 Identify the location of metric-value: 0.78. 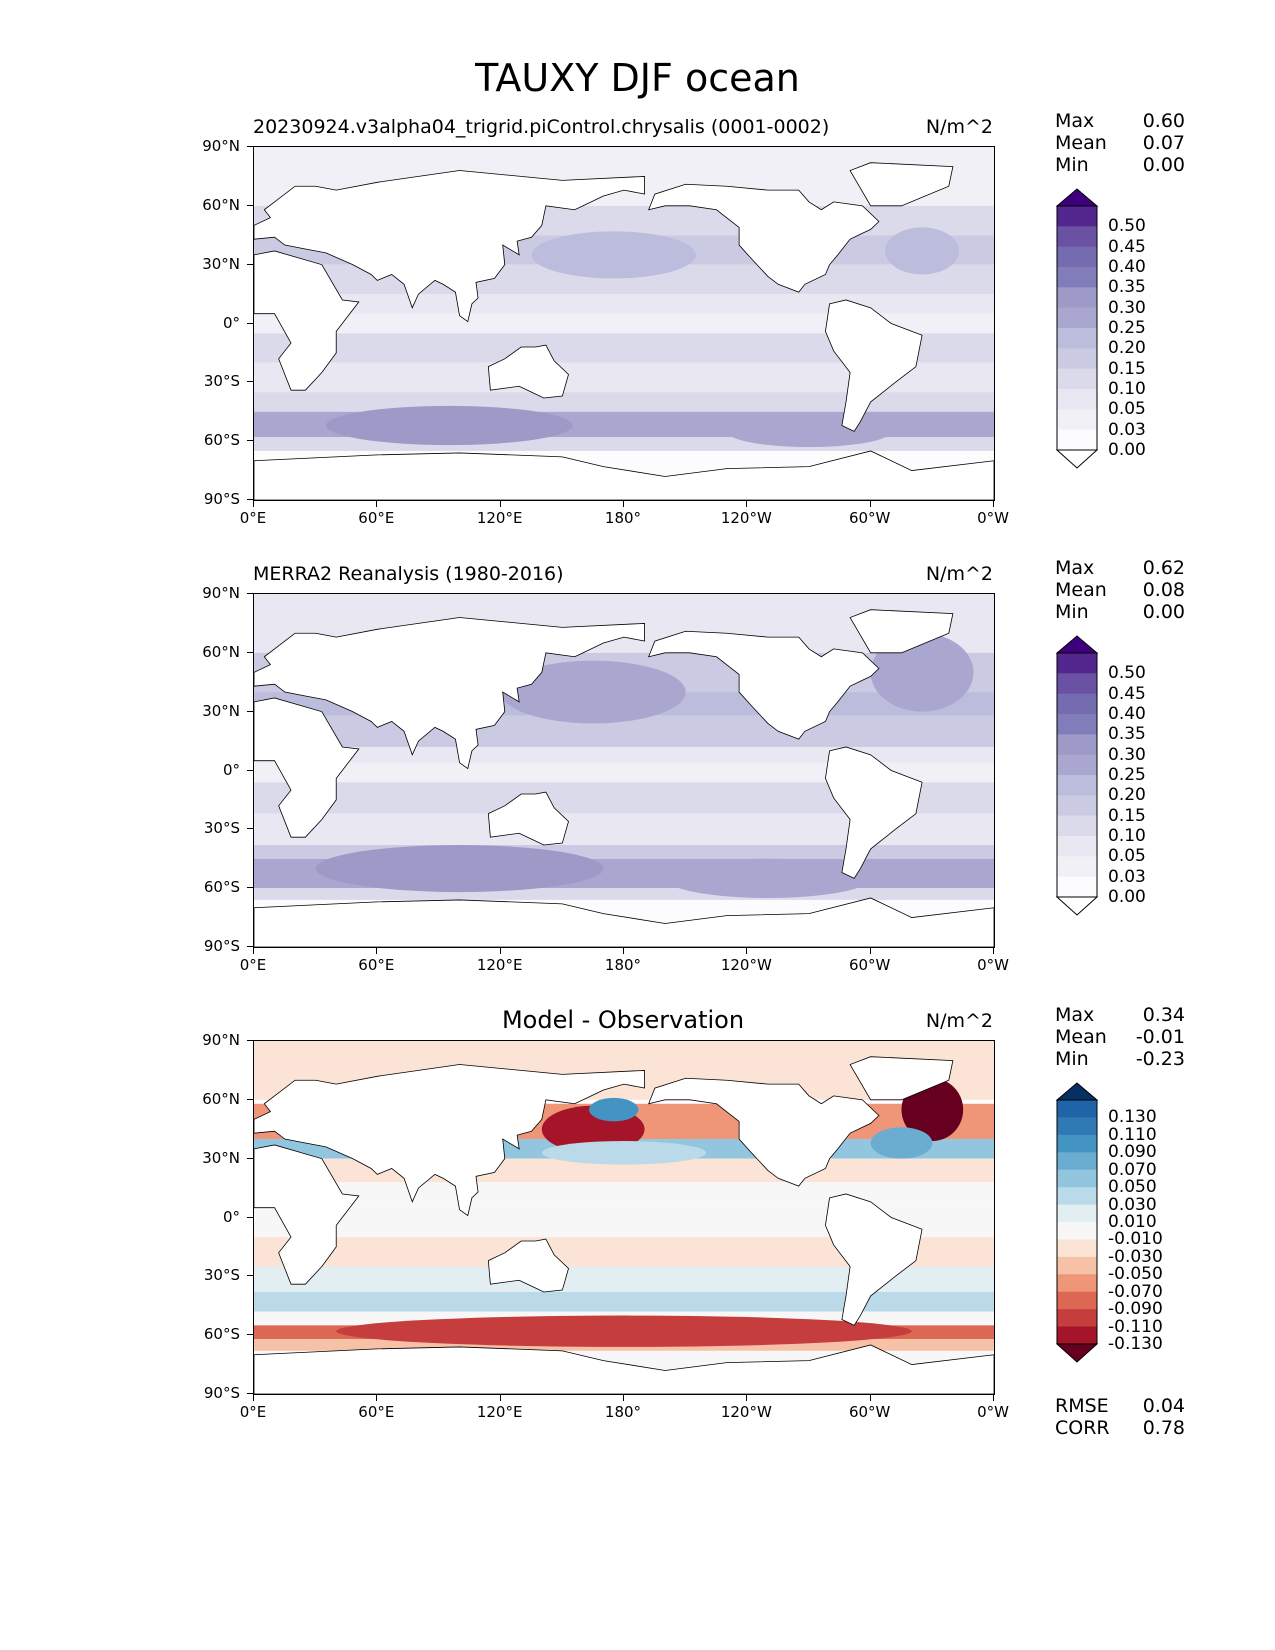
(1163, 1428).